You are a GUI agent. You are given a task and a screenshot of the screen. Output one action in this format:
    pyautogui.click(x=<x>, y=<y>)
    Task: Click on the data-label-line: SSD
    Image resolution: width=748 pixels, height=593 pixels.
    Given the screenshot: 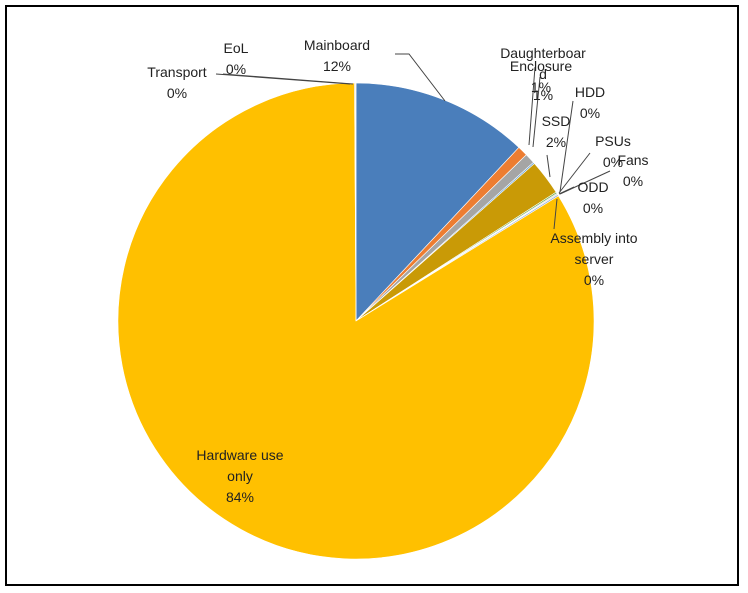 What is the action you would take?
    pyautogui.click(x=556, y=121)
    